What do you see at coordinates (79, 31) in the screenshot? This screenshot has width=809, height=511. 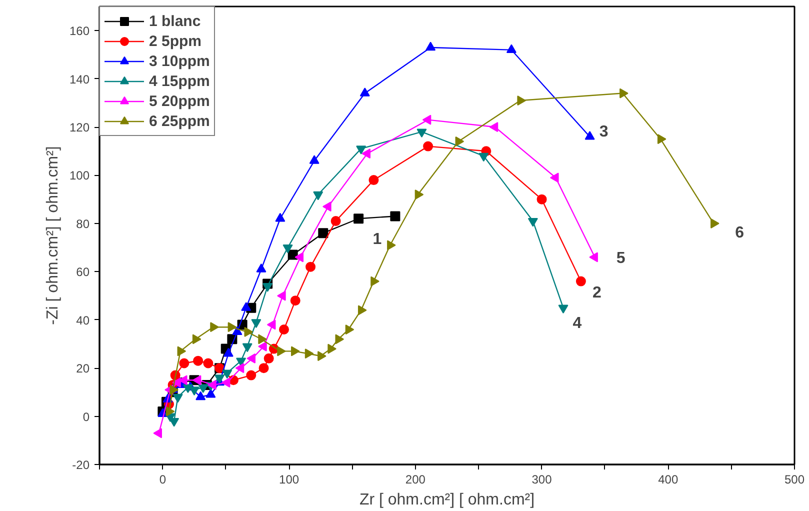 I see `y-tick-label: 160` at bounding box center [79, 31].